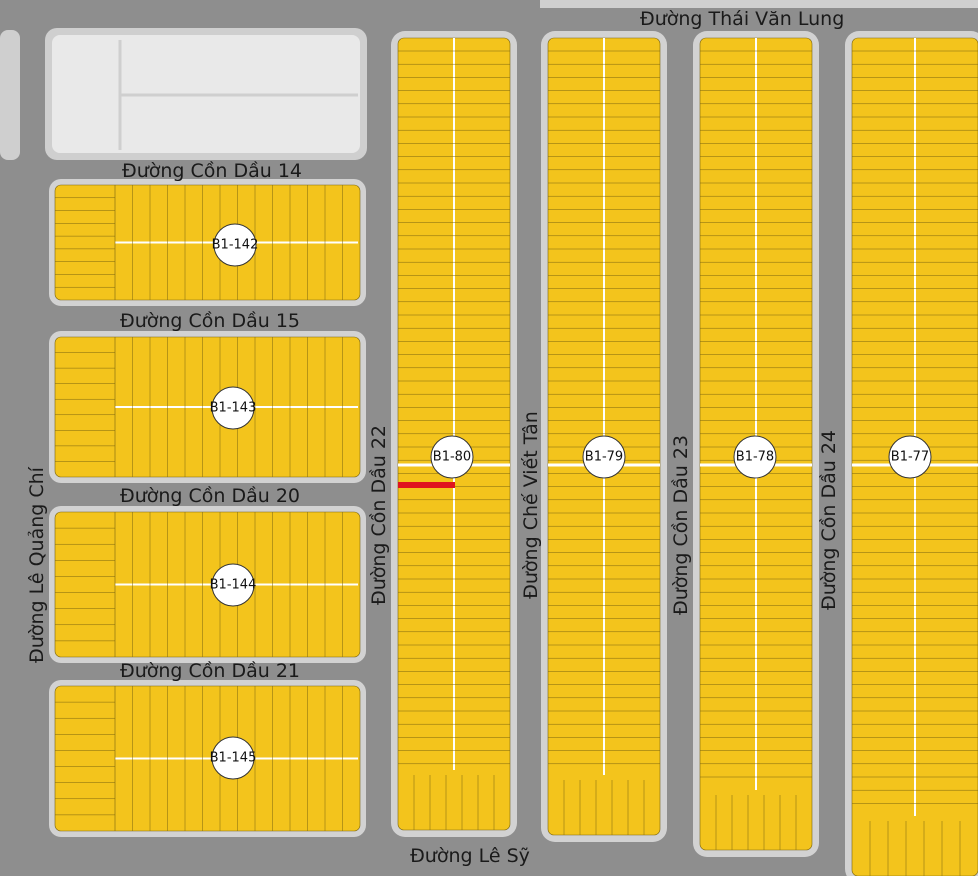 The image size is (978, 876). What do you see at coordinates (829, 520) in the screenshot?
I see `street-label: Đường Cồn Dầu 24` at bounding box center [829, 520].